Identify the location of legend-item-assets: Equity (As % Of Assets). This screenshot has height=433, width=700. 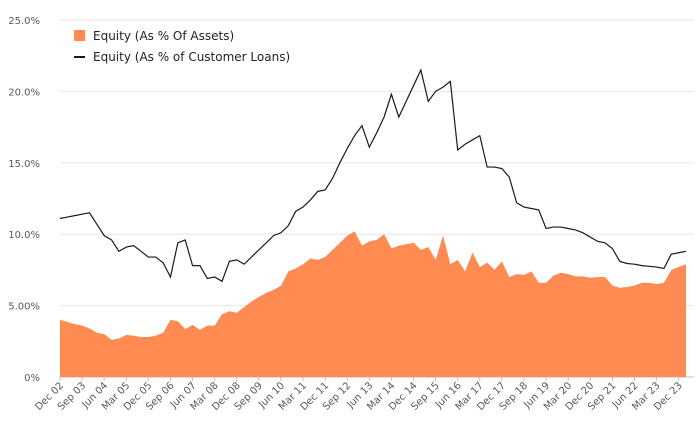
(182, 35).